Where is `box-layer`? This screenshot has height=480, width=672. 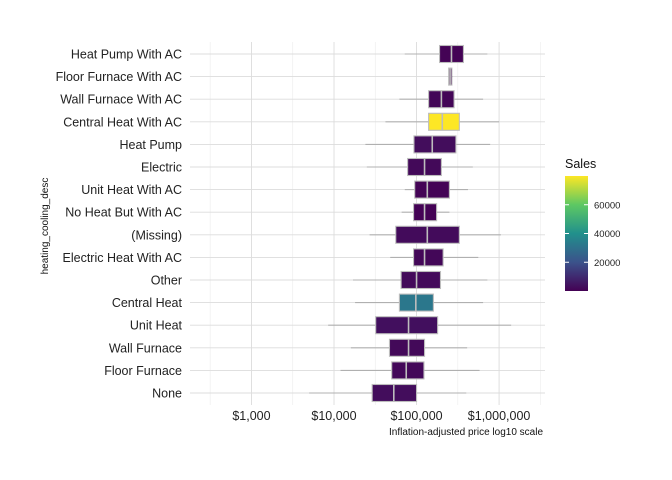
box-layer is located at coordinates (417, 223).